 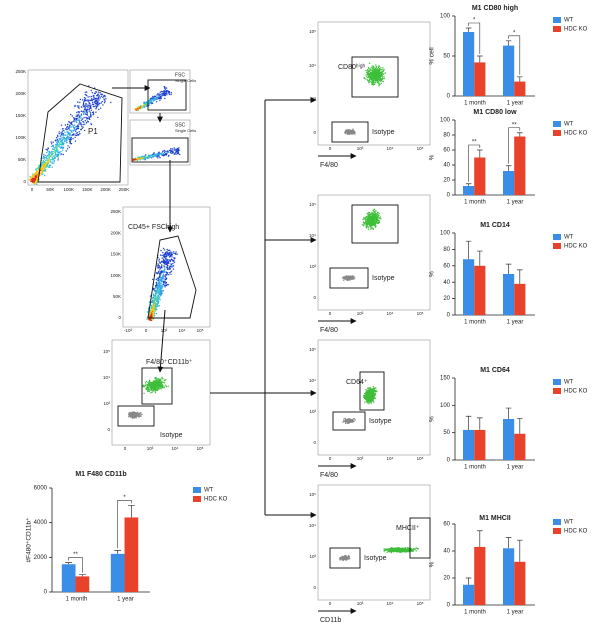 What do you see at coordinates (330, 313) in the screenshot?
I see `axis-tick-label: 0` at bounding box center [330, 313].